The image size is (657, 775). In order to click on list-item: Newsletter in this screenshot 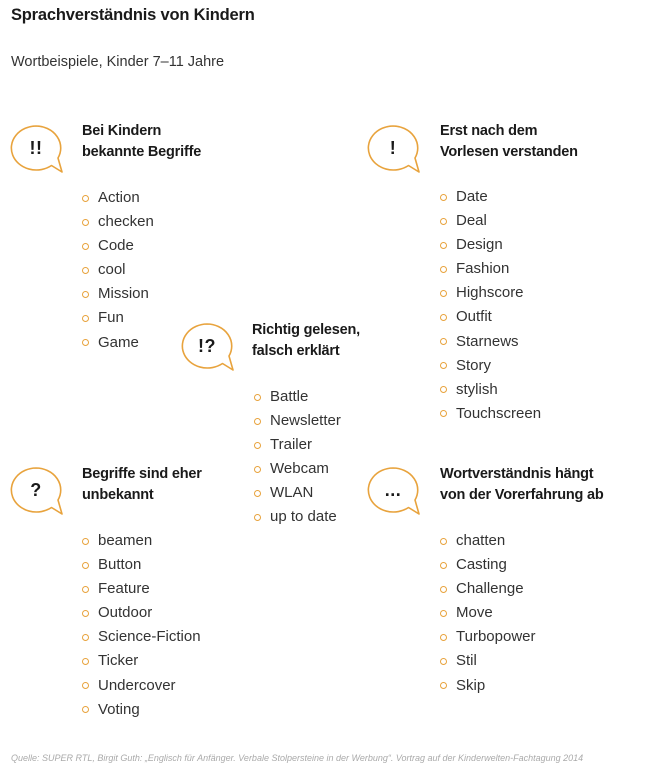, I will do `click(297, 421)`.